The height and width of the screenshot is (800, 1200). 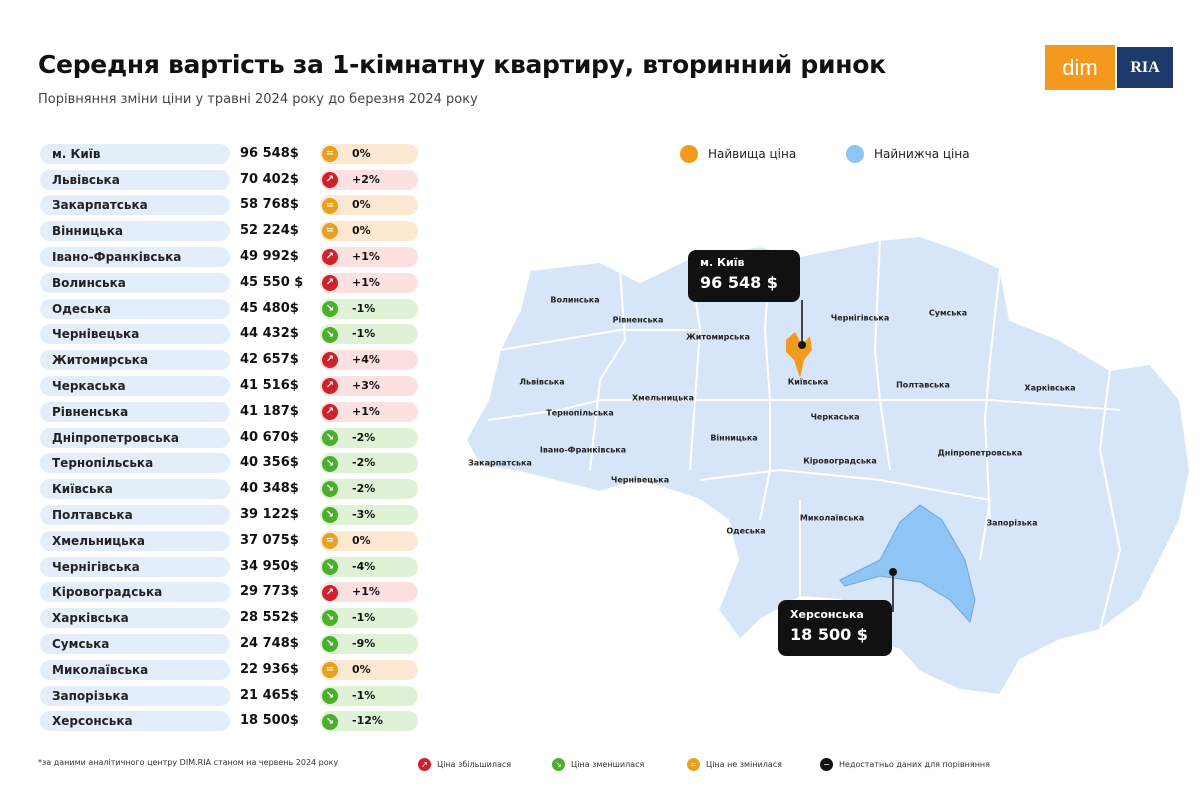 I want to click on region-price: 37 075$, so click(x=269, y=540).